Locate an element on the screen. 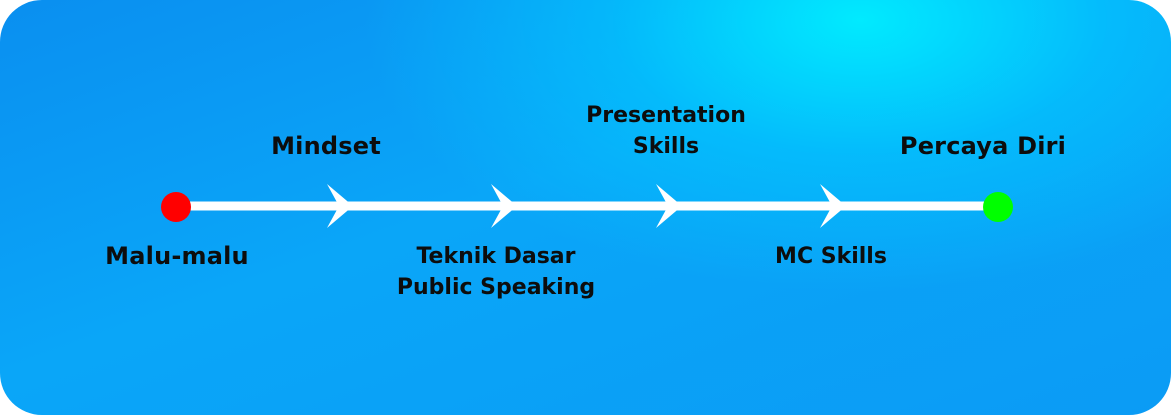 Image resolution: width=1171 pixels, height=415 pixels. step-4-label: MC Skills is located at coordinates (831, 256).